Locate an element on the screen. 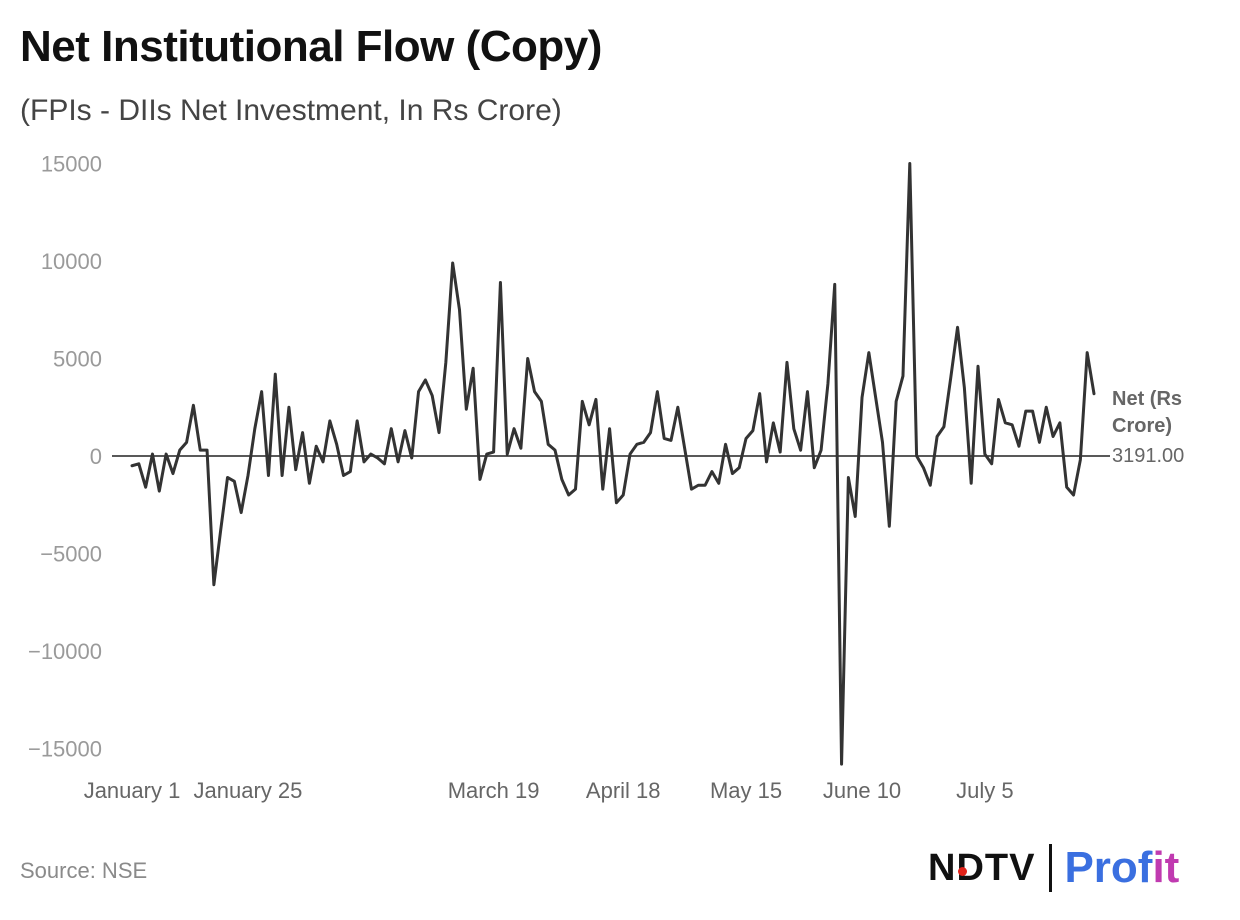 Image resolution: width=1240 pixels, height=920 pixels. y-tick-label: −15000 is located at coordinates (65, 749).